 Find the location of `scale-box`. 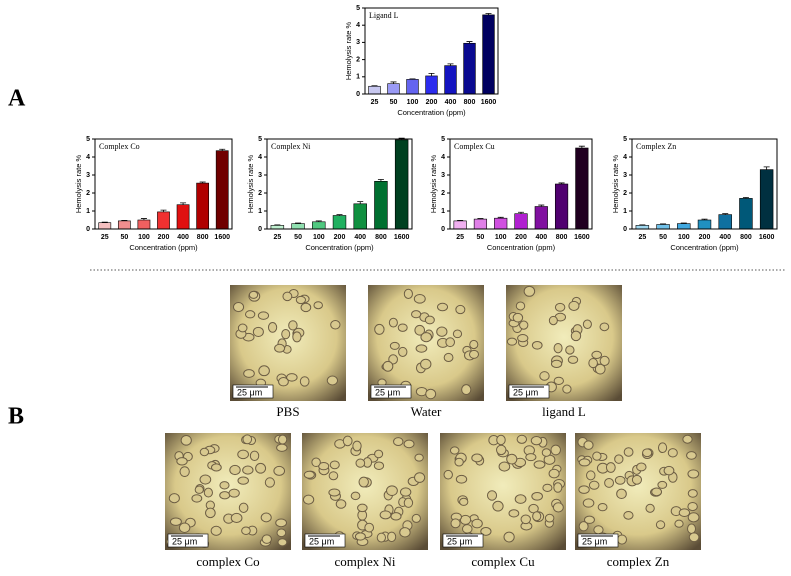

scale-box is located at coordinates (253, 391).